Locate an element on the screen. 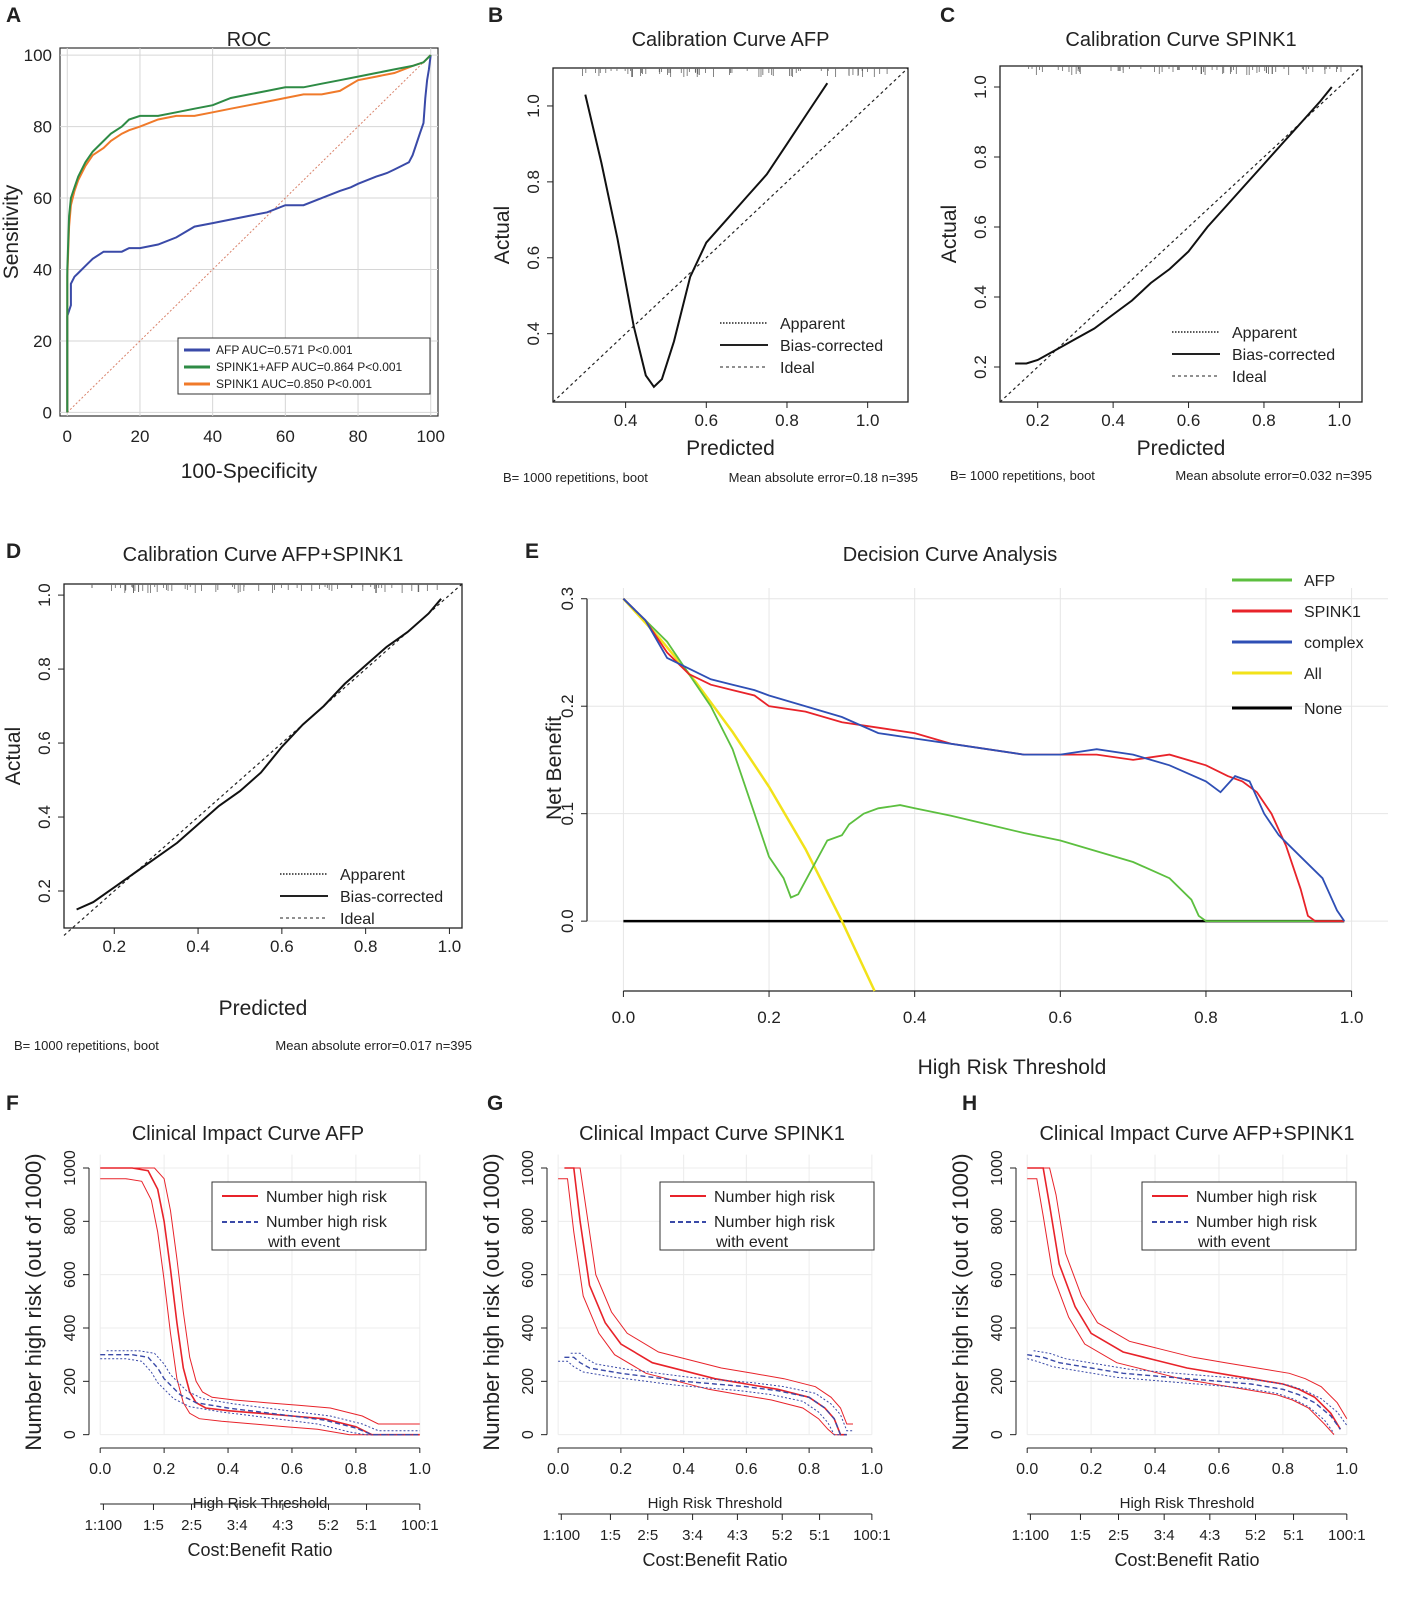 The image size is (1414, 1604). x-tick-label-b: 0.8 is located at coordinates (787, 420).